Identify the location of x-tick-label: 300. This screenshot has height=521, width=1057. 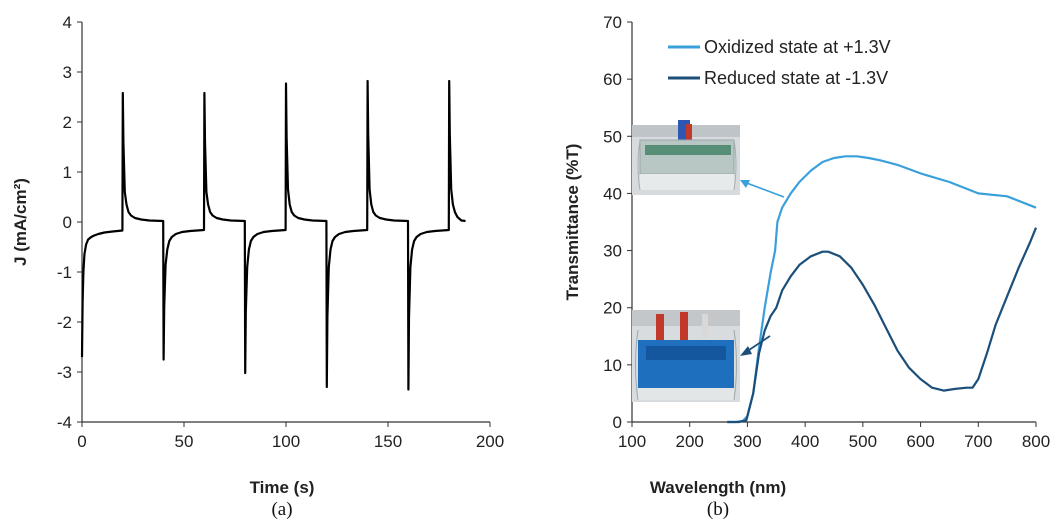
(747, 441).